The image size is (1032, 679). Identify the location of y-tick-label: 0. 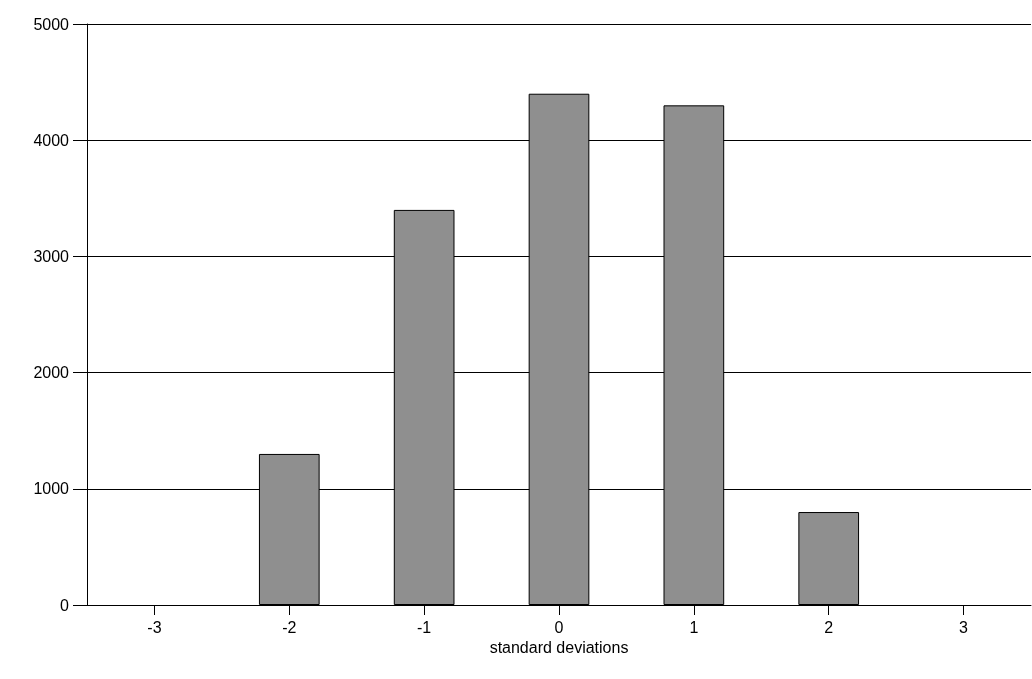
(65, 605).